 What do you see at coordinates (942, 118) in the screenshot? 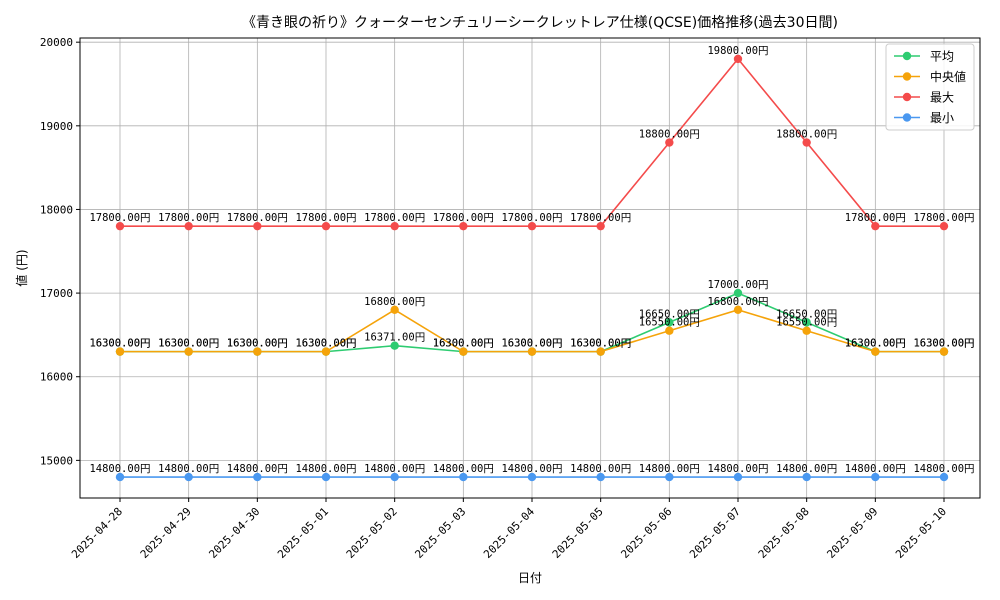
I see `legend-entry: 最小` at bounding box center [942, 118].